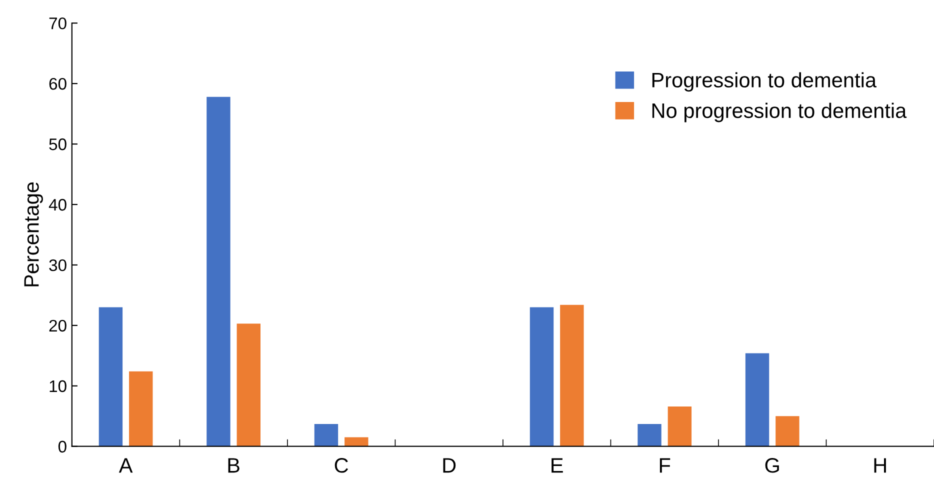  What do you see at coordinates (58, 386) in the screenshot?
I see `y-tick-label: 10` at bounding box center [58, 386].